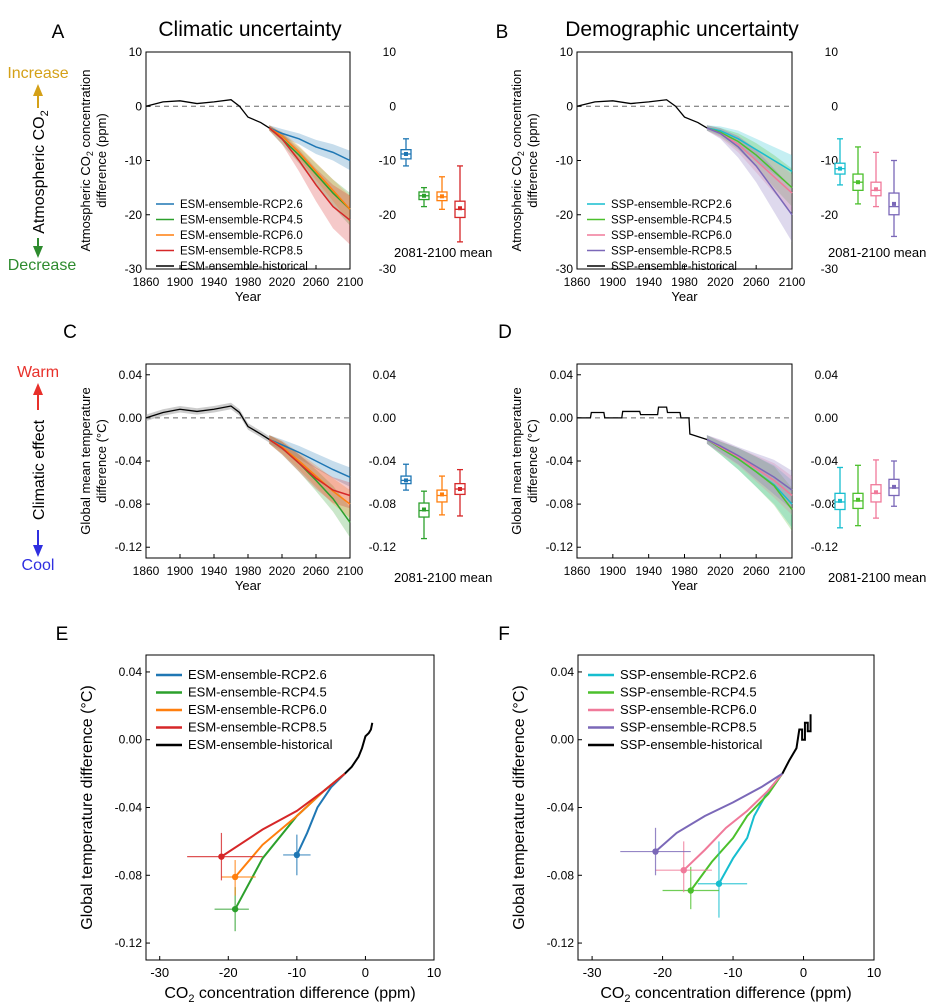 The height and width of the screenshot is (1003, 936). Describe the element at coordinates (424, 509) in the screenshot. I see `box-mean-marker-ESM-ensemble-RCP4.5` at that location.